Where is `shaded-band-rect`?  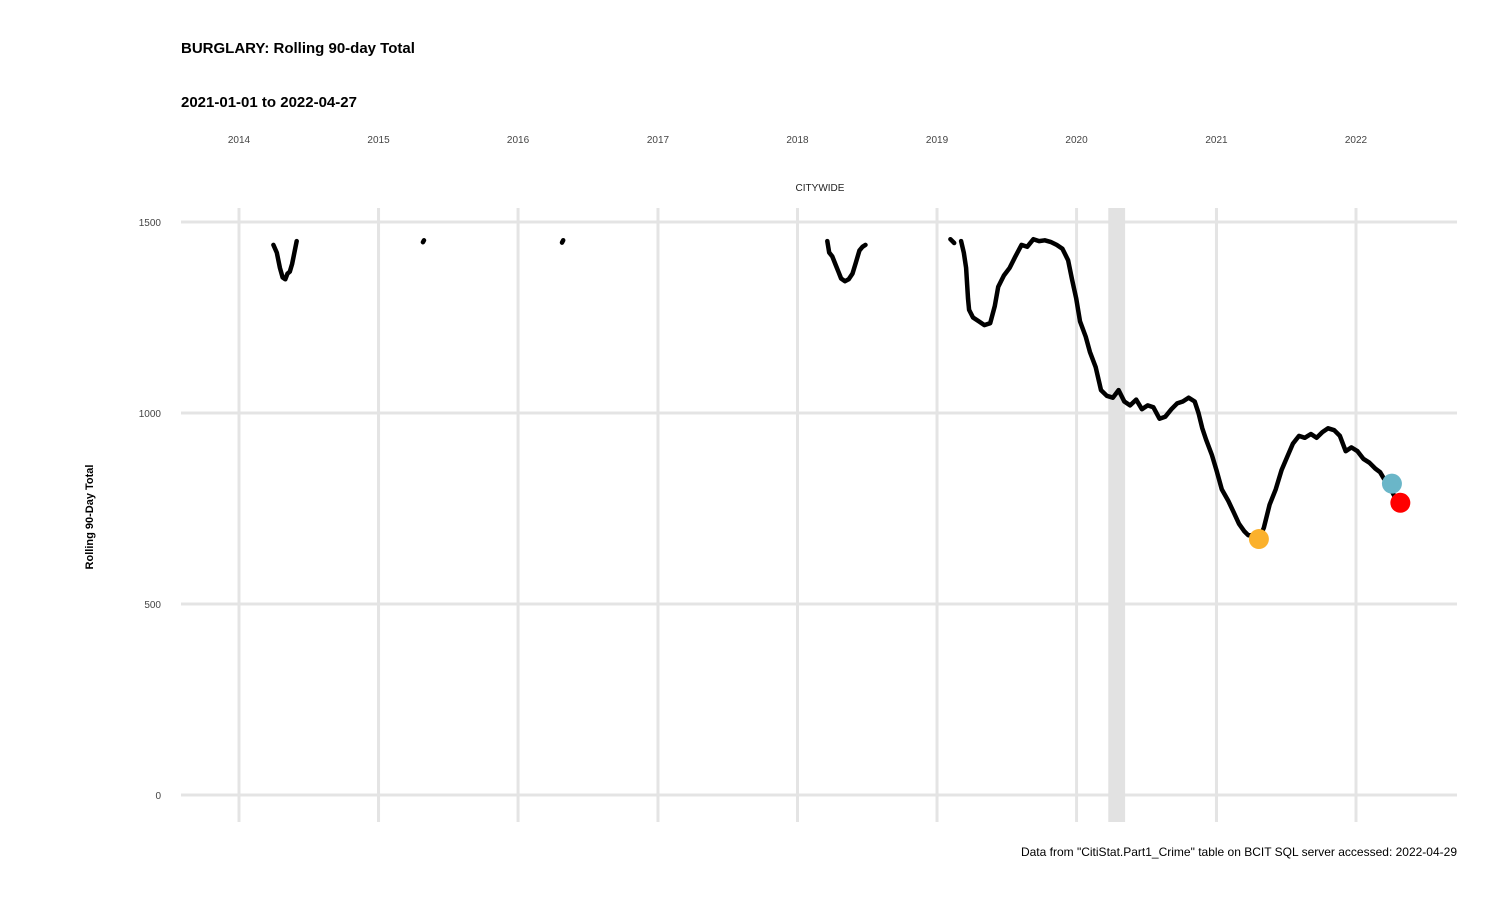
shaded-band-rect is located at coordinates (1117, 515).